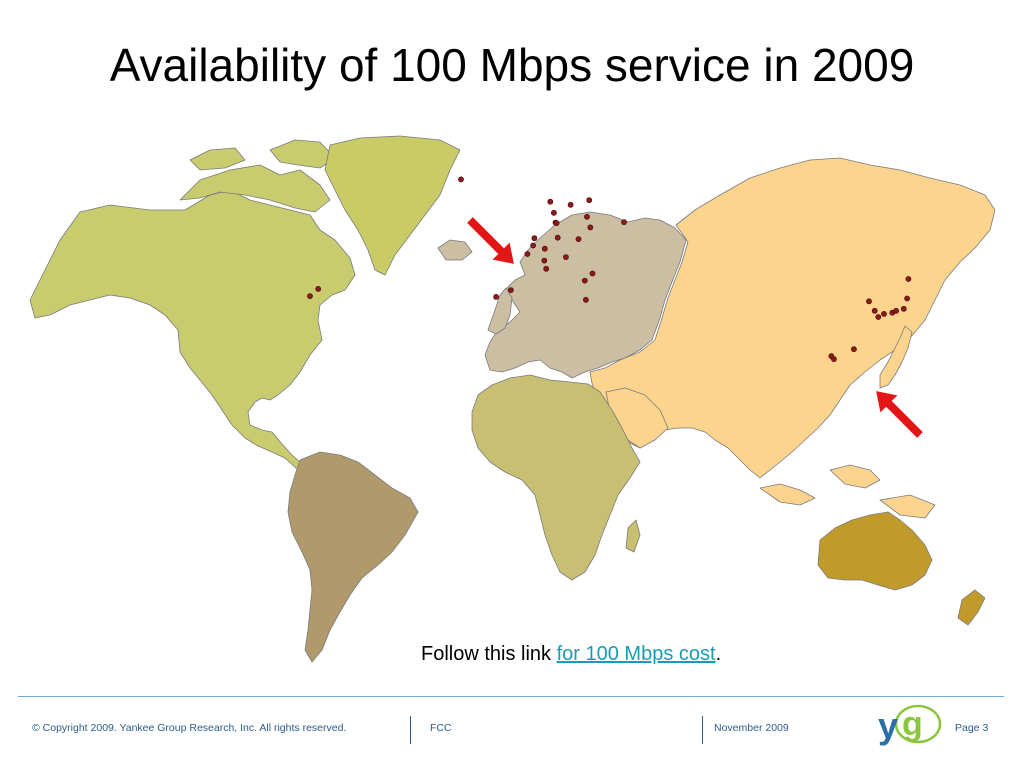 Image resolution: width=1024 pixels, height=768 pixels. What do you see at coordinates (500, 311) in the screenshot?
I see `great-britain` at bounding box center [500, 311].